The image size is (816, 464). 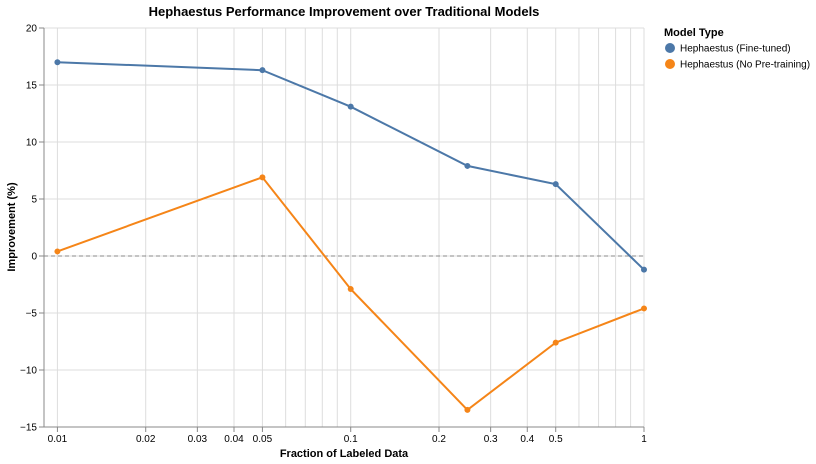 I want to click on x-tick-label: 0.3, so click(x=491, y=439).